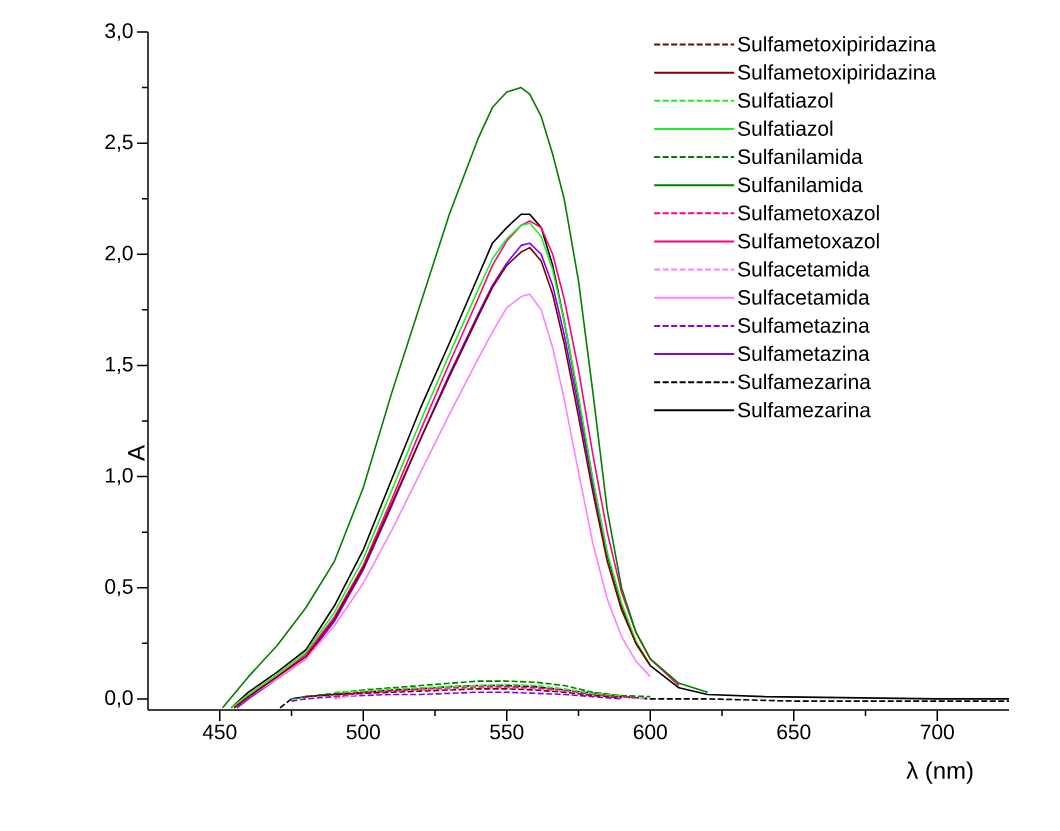 The height and width of the screenshot is (831, 1060). What do you see at coordinates (119, 699) in the screenshot?
I see `y-tick-label: 0,0` at bounding box center [119, 699].